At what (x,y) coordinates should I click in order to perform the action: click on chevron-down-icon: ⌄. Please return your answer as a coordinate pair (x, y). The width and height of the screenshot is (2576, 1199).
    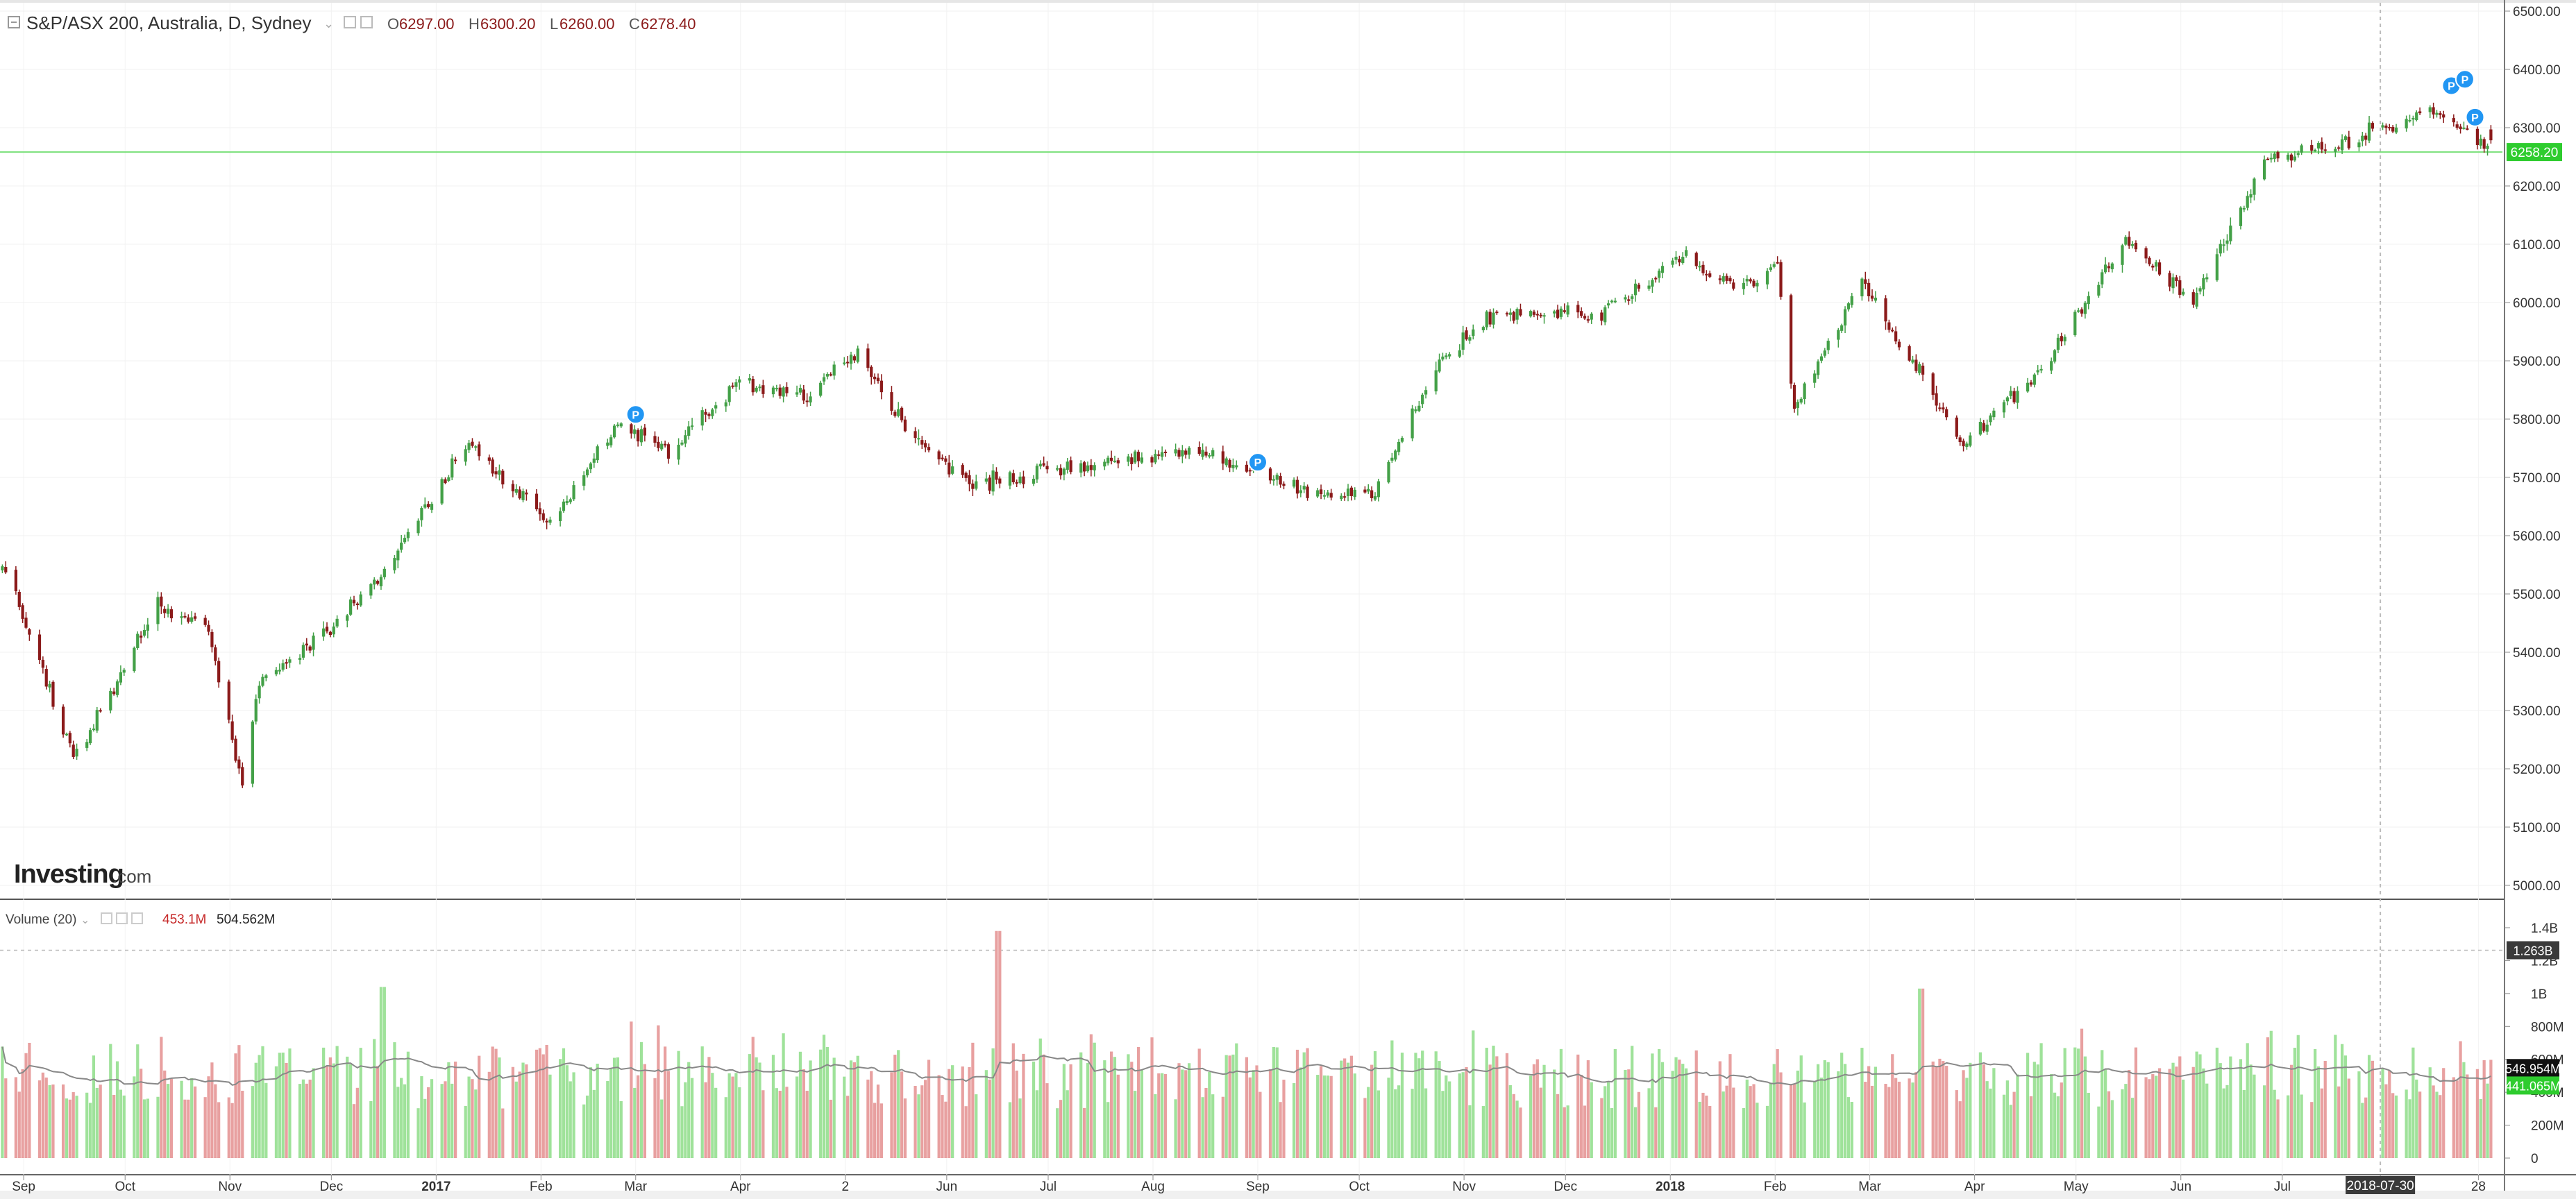
    Looking at the image, I should click on (328, 24).